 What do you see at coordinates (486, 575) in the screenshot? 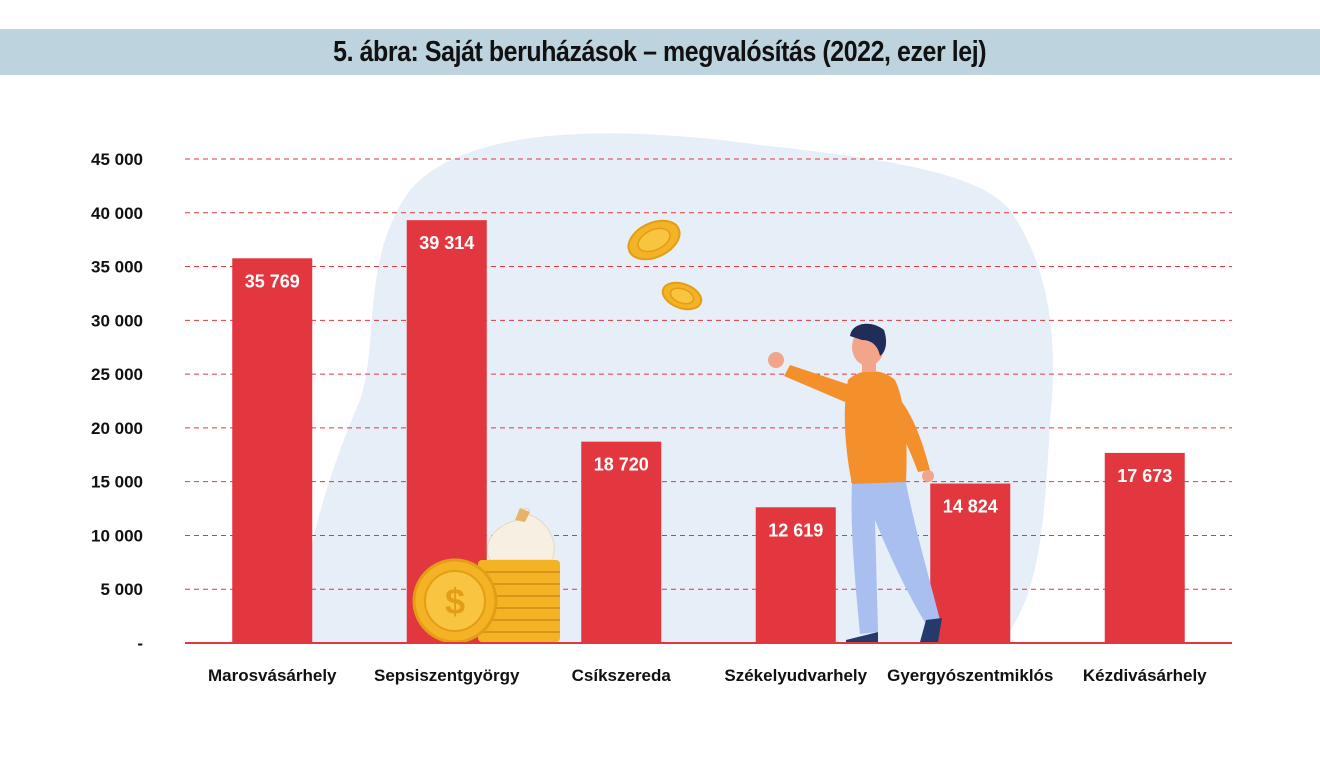
I see `coin-stack-illustration: $` at bounding box center [486, 575].